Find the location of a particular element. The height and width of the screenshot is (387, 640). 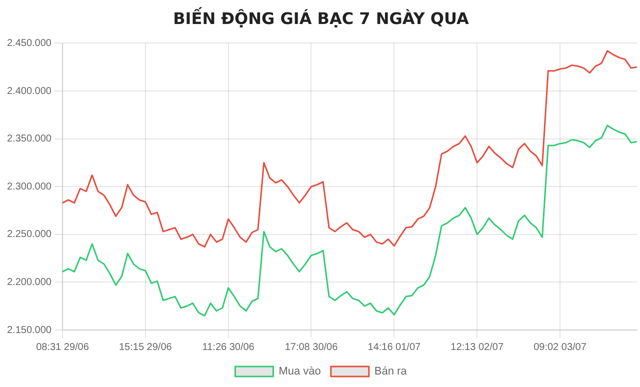

x-tick-label: 08:31 29/06 is located at coordinates (63, 347).